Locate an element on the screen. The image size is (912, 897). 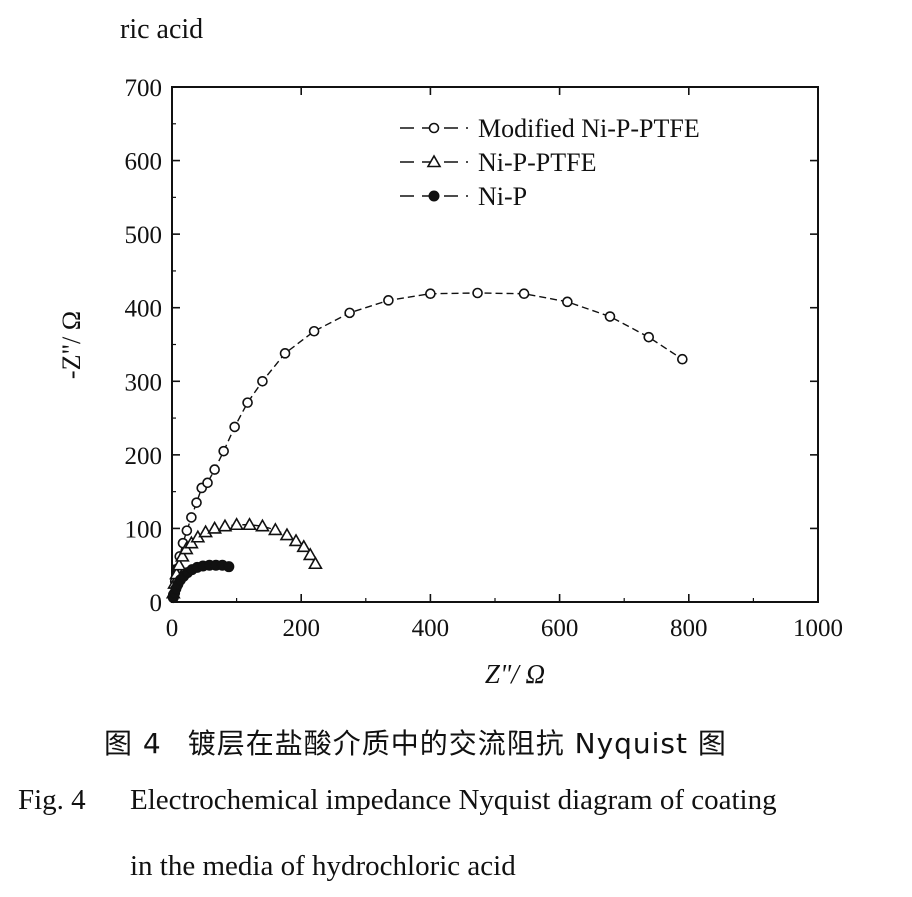
figure-number-cn: 图 4 is located at coordinates (133, 743).